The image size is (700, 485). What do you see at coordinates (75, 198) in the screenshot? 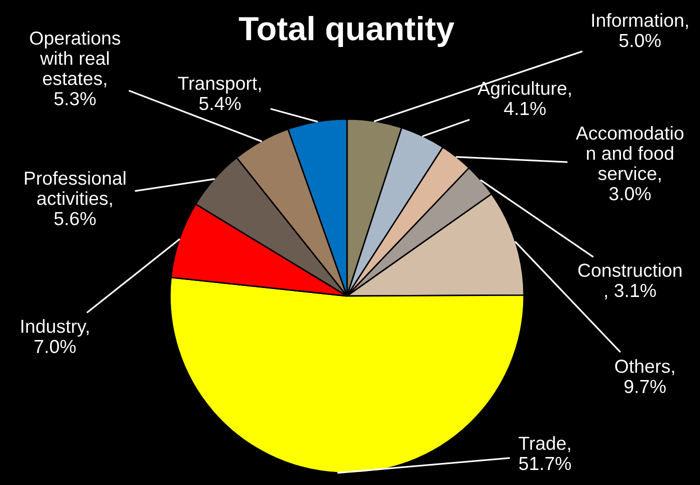
I see `slice-label: Professional activities, 5.6%` at bounding box center [75, 198].